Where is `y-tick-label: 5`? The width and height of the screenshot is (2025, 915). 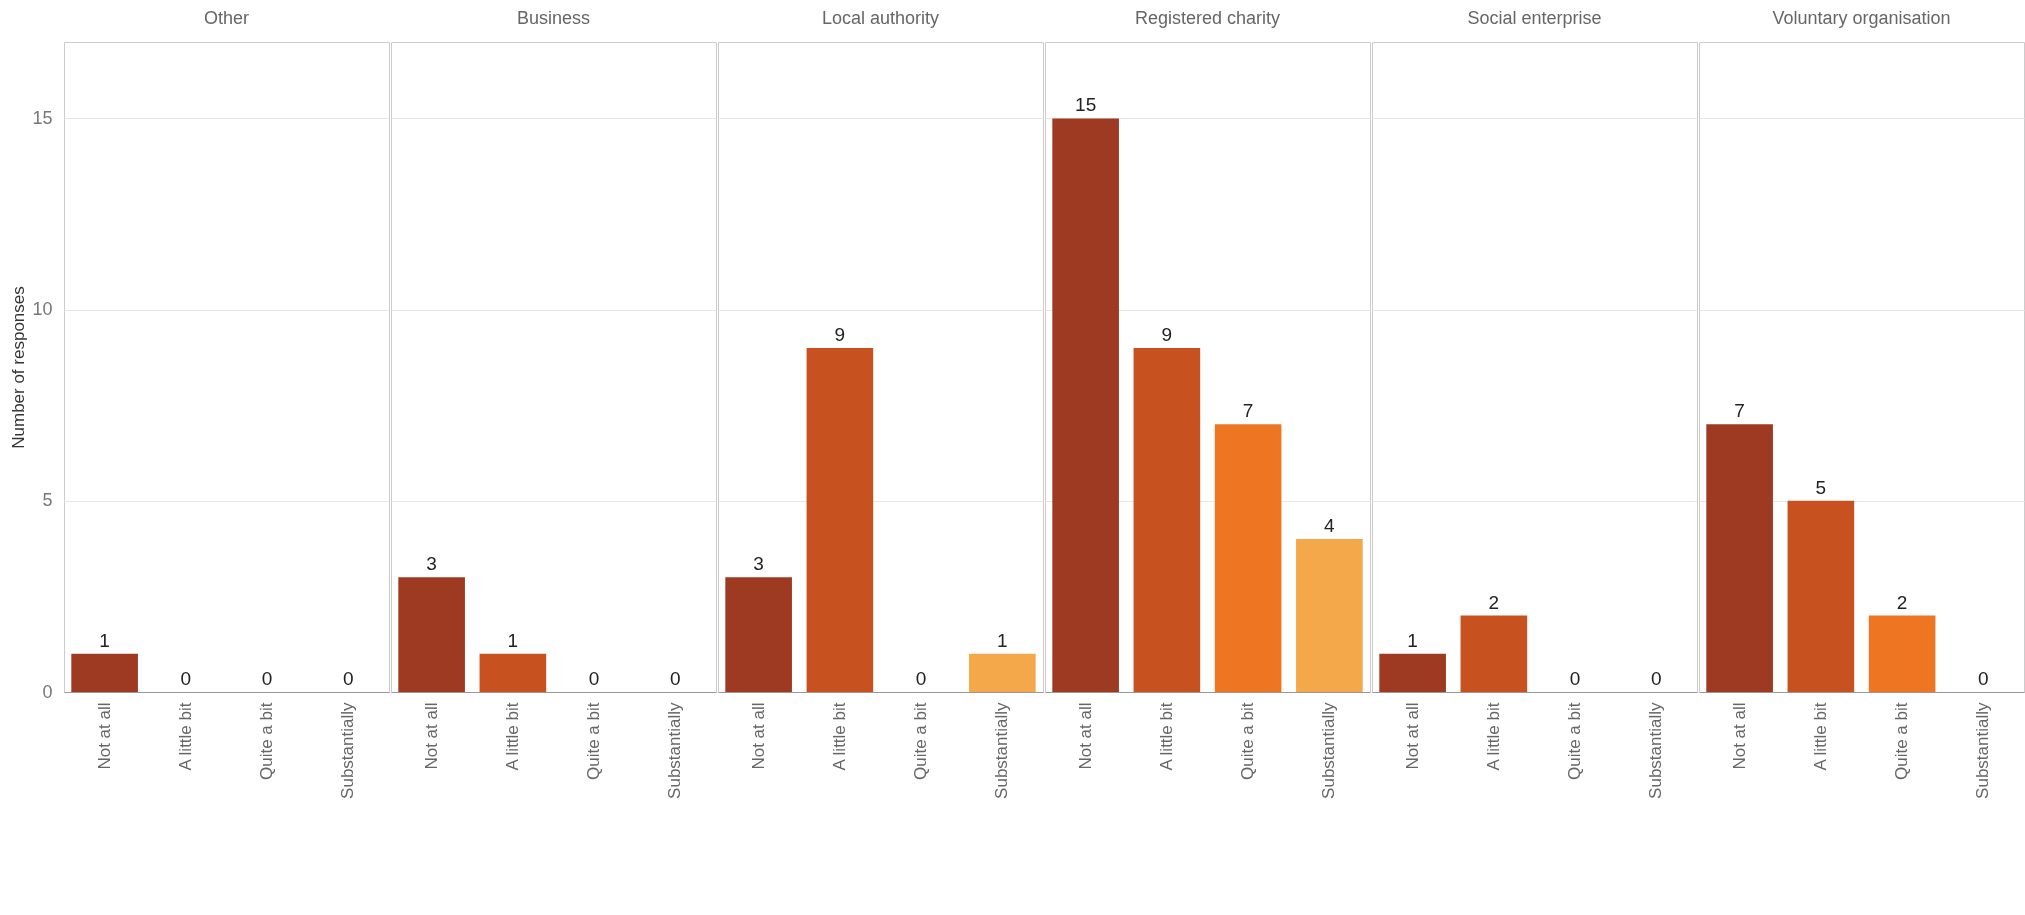
y-tick-label: 5 is located at coordinates (47, 500).